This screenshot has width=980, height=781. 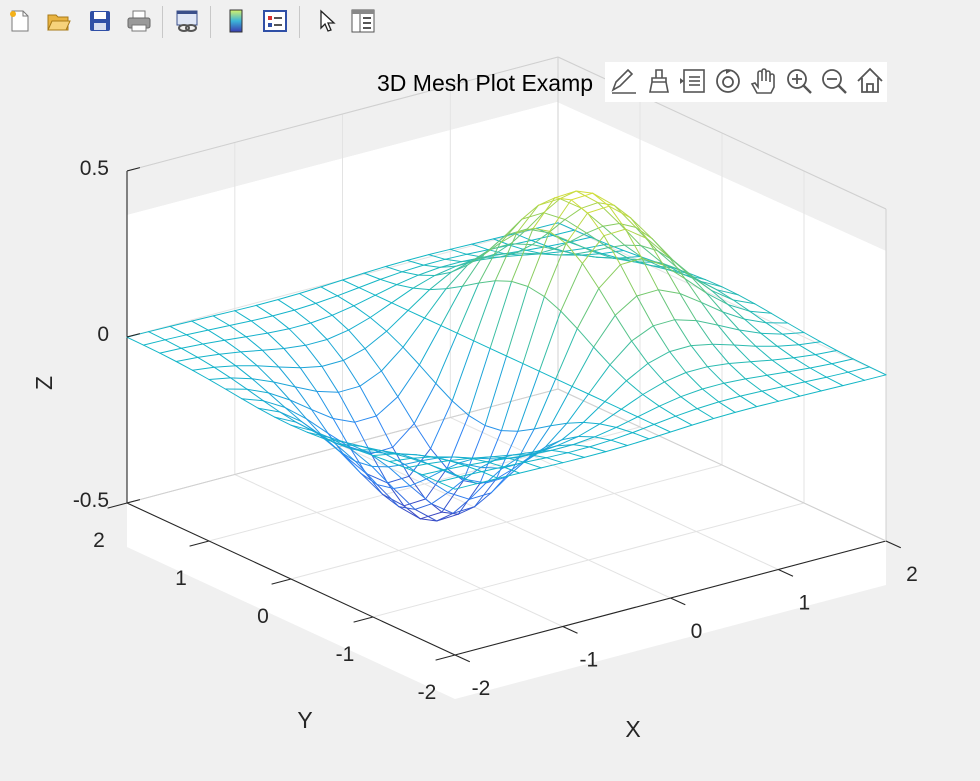 What do you see at coordinates (728, 81) in the screenshot?
I see `rotate-3d-icon` at bounding box center [728, 81].